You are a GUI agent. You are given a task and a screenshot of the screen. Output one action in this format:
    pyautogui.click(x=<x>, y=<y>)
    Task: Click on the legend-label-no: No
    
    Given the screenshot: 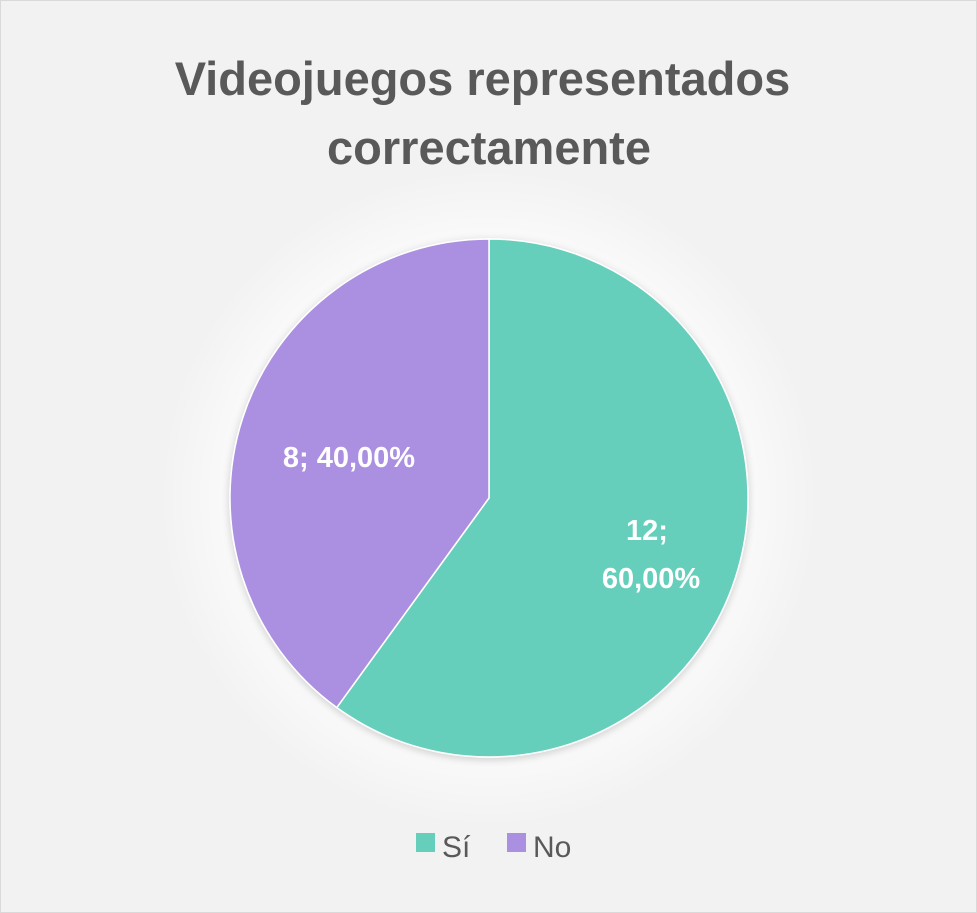 What is the action you would take?
    pyautogui.click(x=552, y=847)
    